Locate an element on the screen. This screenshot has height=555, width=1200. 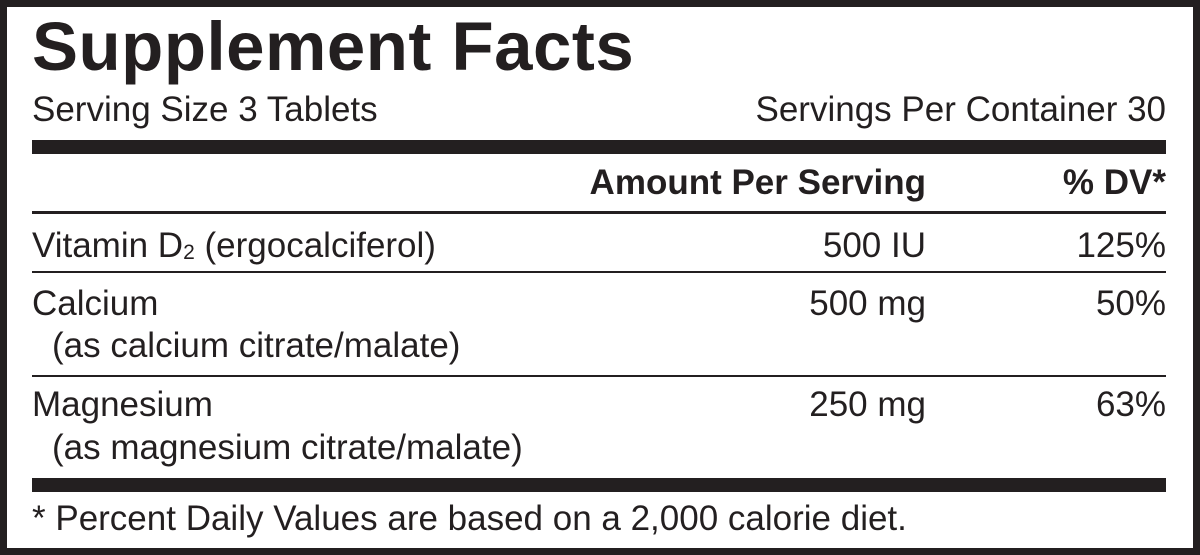
servings-per-container: Servings Per Container 30 is located at coordinates (961, 109).